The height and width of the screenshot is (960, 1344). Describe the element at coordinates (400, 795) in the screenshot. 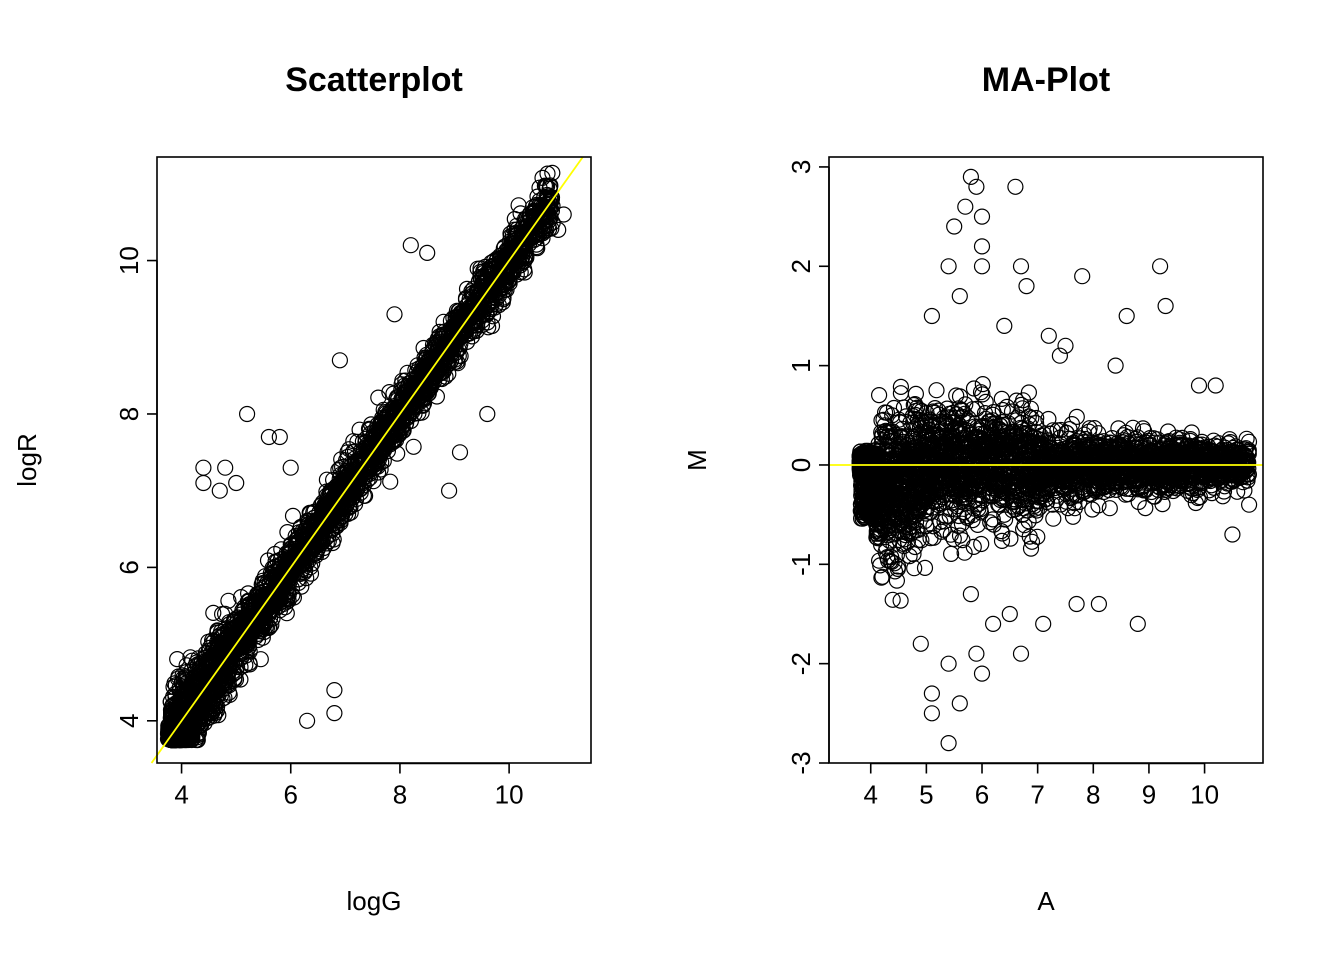

I see `x-tick-label: 8` at that location.